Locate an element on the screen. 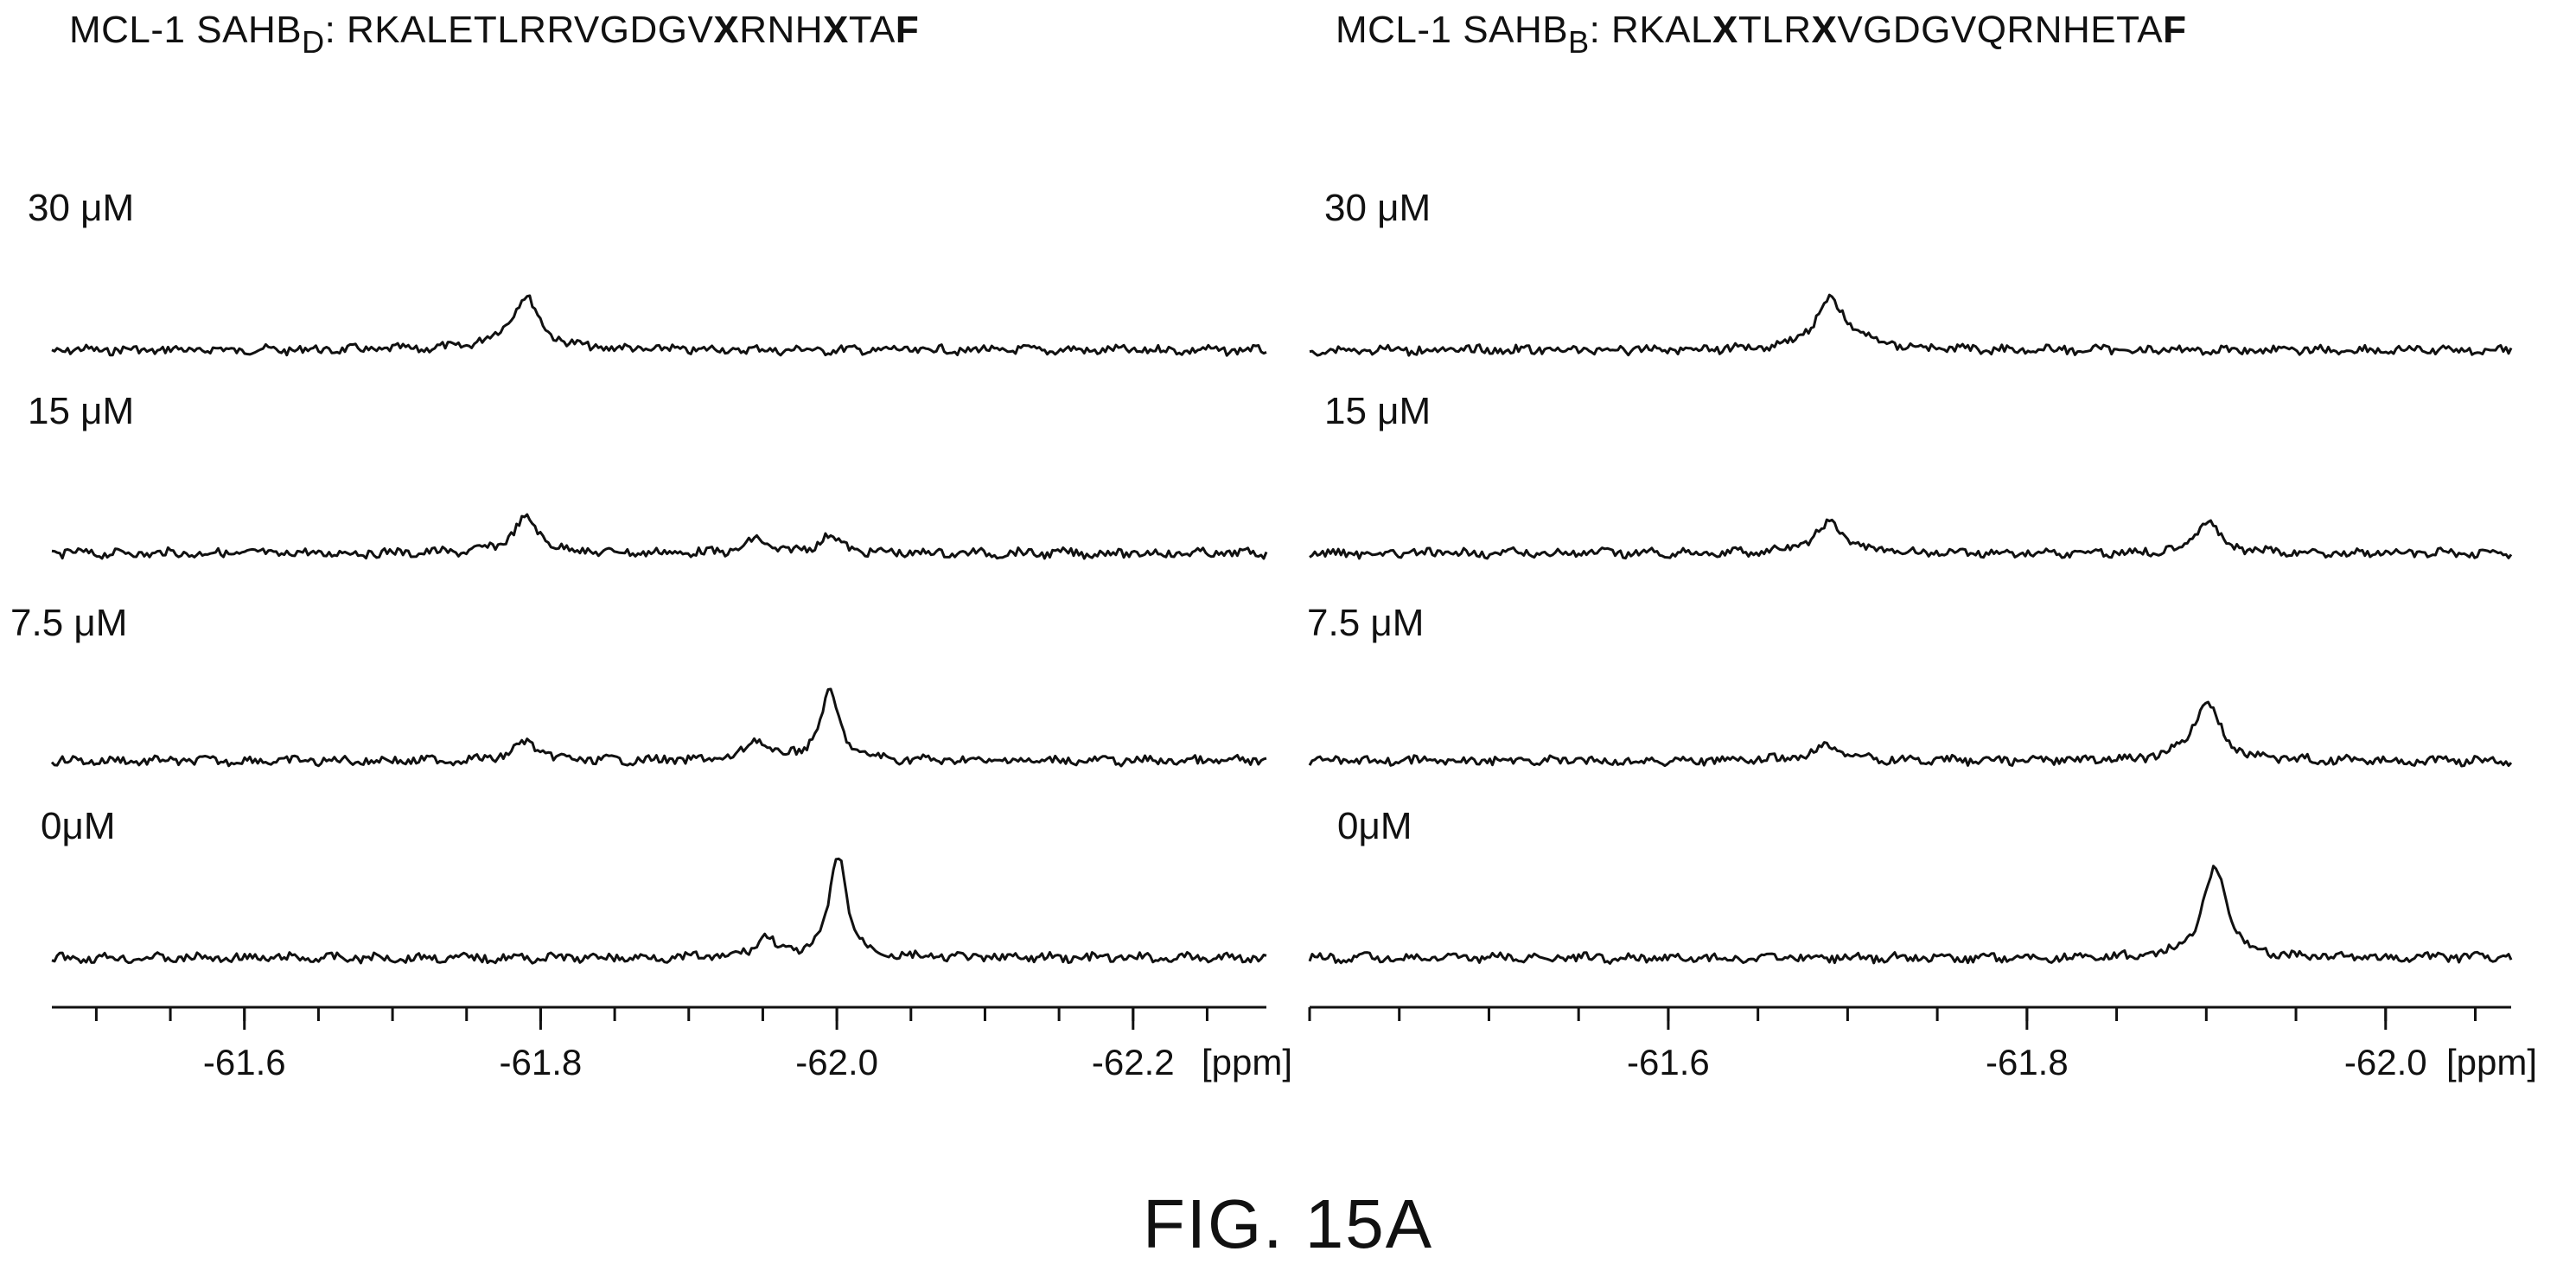 This screenshot has width=2576, height=1277. left-panel-title: MCL-1 SAHBD: RKALETLRRVGDGVXRNHXTAF is located at coordinates (494, 35).